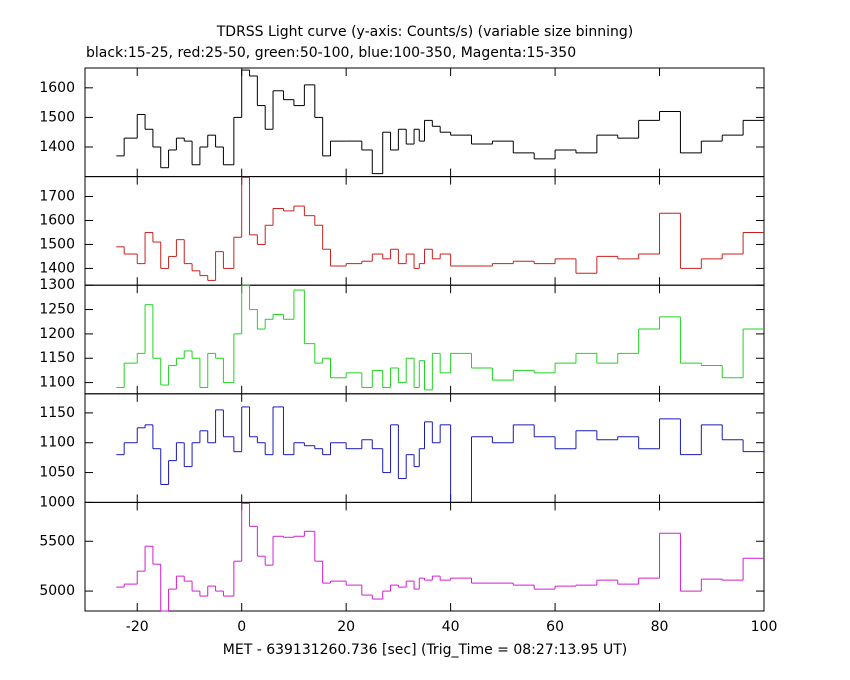 The height and width of the screenshot is (680, 850). Describe the element at coordinates (660, 627) in the screenshot. I see `x-tick-label: 80` at that location.